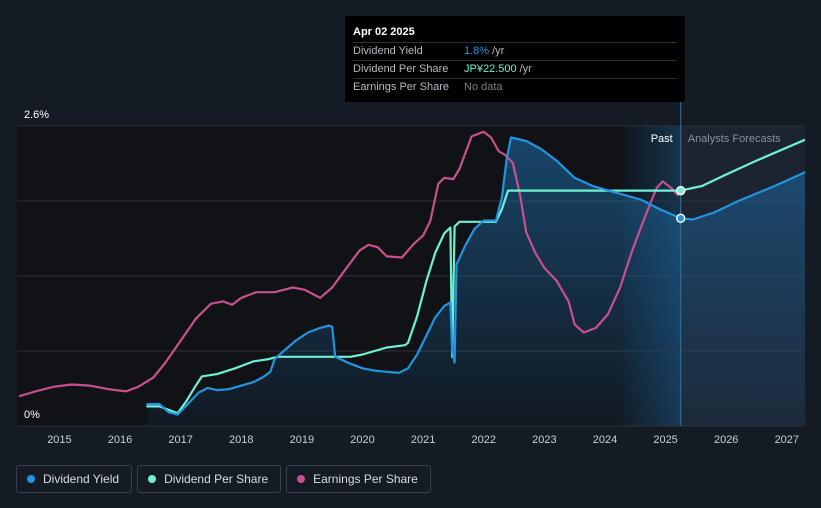 Image resolution: width=821 pixels, height=508 pixels. What do you see at coordinates (36, 115) in the screenshot?
I see `y-tick-label: 2.6%` at bounding box center [36, 115].